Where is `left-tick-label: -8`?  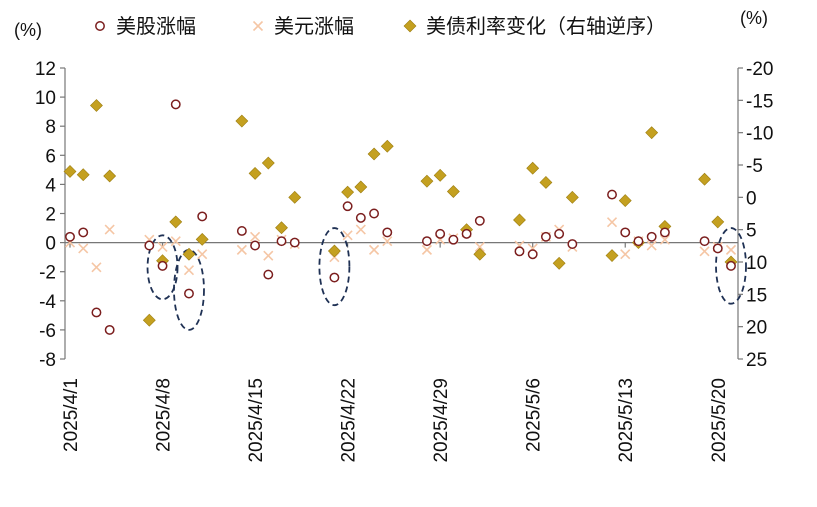 left-tick-label: -8 is located at coordinates (47, 360).